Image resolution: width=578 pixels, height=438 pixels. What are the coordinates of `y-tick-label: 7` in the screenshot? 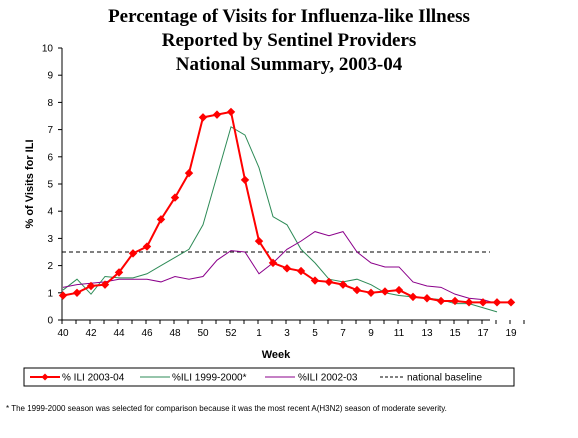 It's located at (50, 130).